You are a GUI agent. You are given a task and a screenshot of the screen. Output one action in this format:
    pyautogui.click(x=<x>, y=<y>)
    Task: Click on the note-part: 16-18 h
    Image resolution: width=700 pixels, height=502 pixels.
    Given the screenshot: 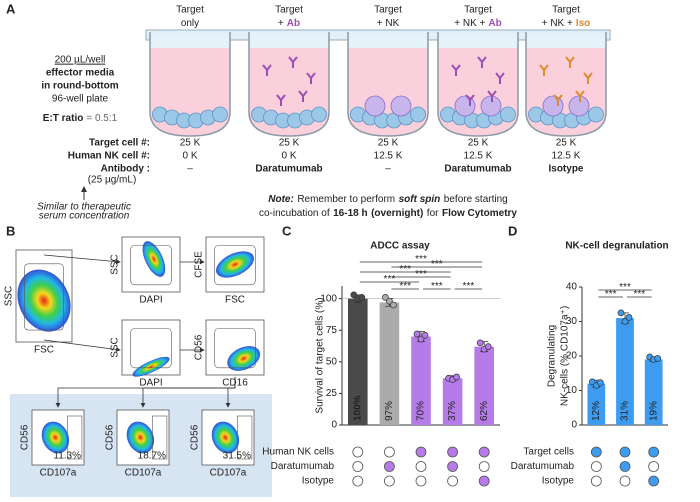 What is the action you would take?
    pyautogui.click(x=350, y=213)
    